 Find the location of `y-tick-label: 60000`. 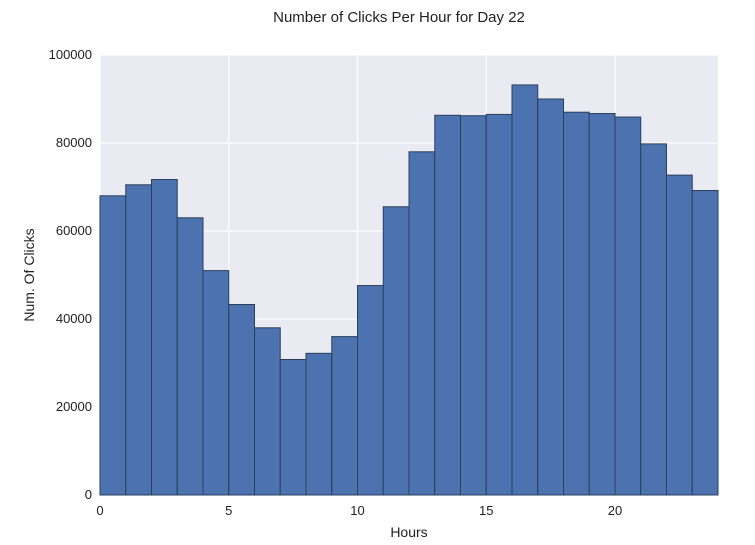

y-tick-label: 60000 is located at coordinates (74, 230).